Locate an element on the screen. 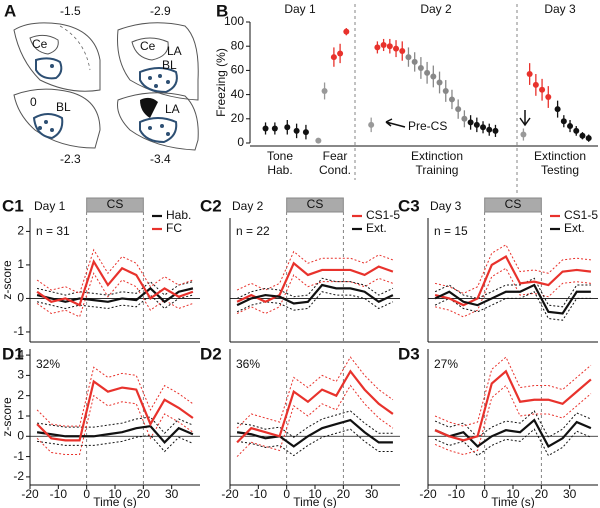  group-label: Cond. is located at coordinates (335, 170).